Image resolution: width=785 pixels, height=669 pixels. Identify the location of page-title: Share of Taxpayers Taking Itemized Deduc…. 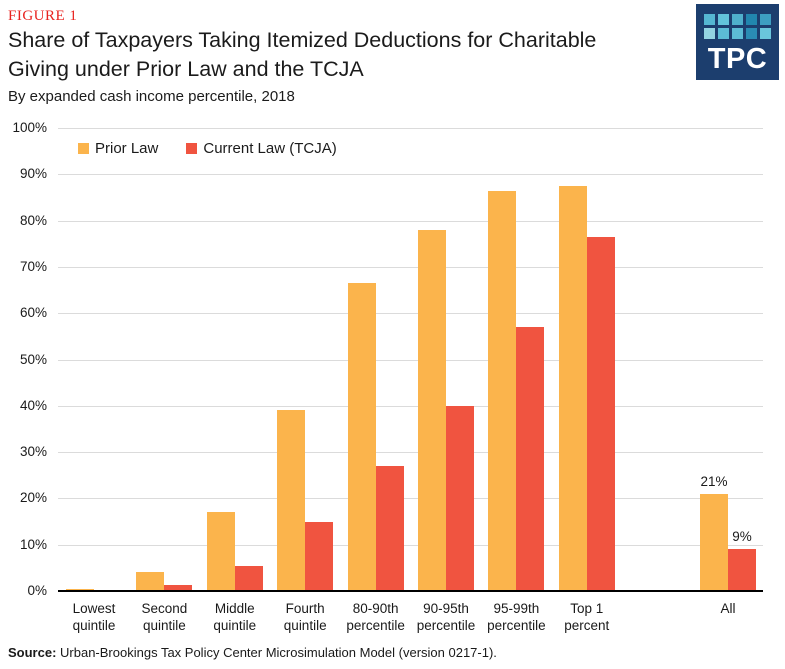
(353, 55).